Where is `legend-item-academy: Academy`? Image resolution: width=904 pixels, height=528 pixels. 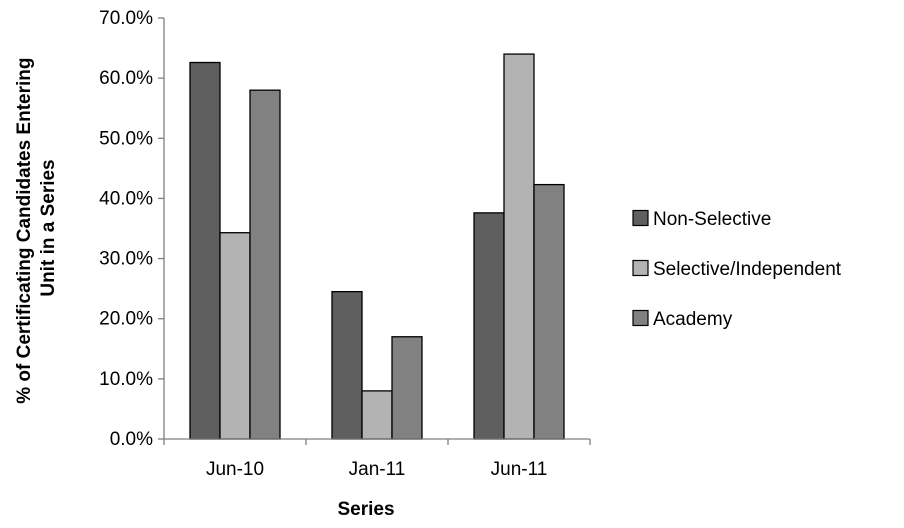 legend-item-academy: Academy is located at coordinates (682, 319).